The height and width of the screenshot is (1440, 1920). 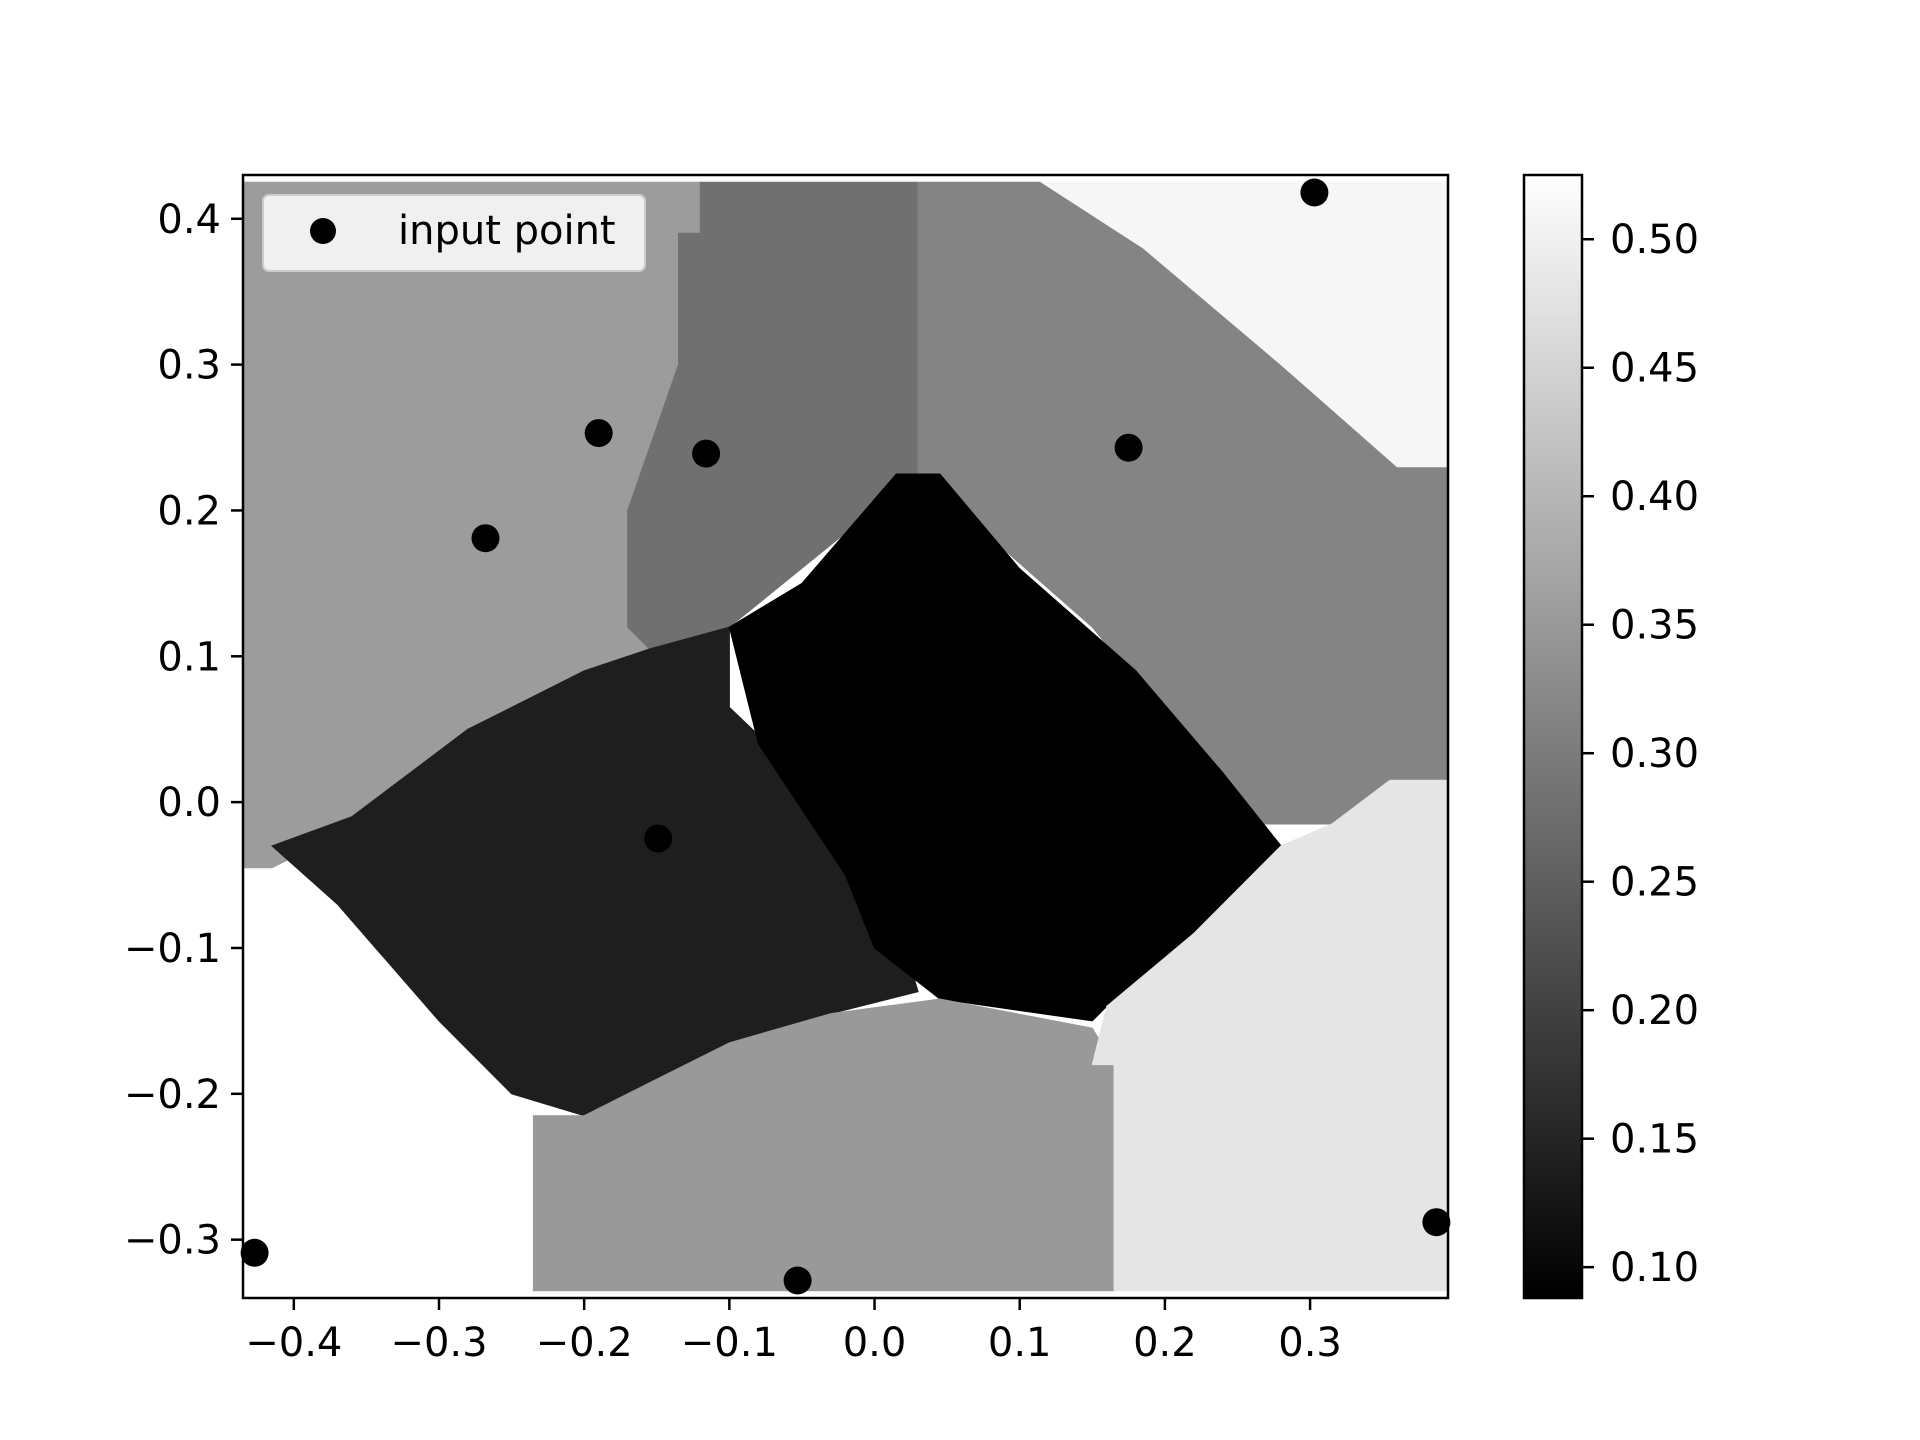 What do you see at coordinates (189, 511) in the screenshot?
I see `y-tick-label: 0.2` at bounding box center [189, 511].